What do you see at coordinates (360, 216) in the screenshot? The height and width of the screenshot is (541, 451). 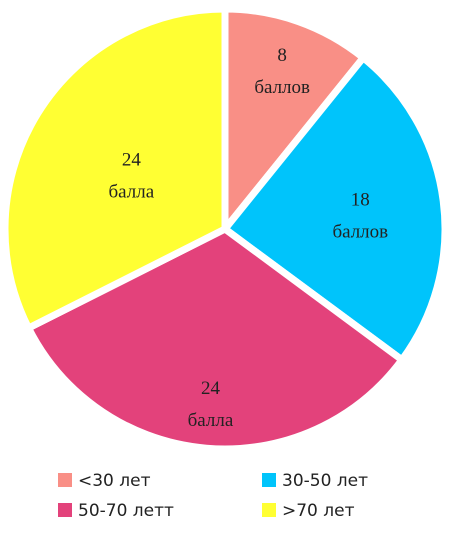 I see `value-label: 18 баллов` at bounding box center [360, 216].